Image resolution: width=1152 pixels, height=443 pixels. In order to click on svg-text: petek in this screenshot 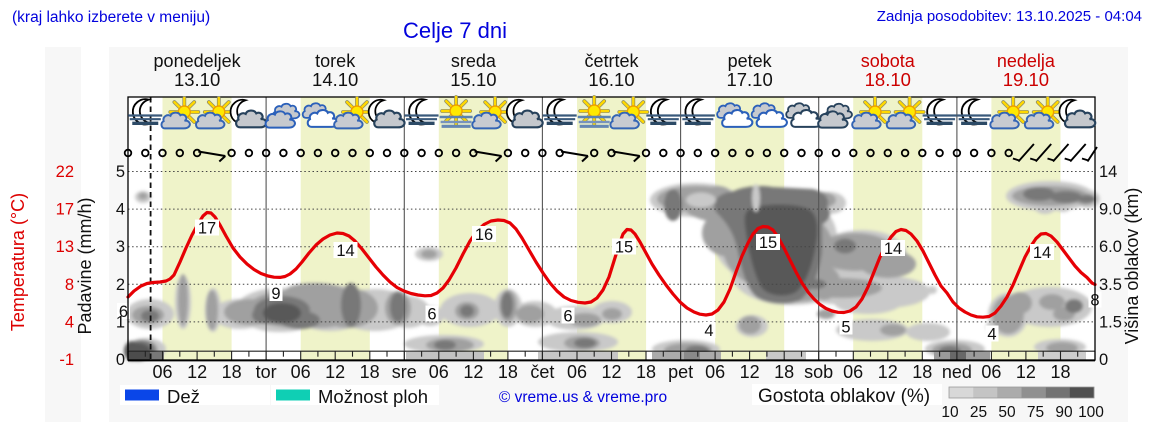, I will do `click(750, 61)`.